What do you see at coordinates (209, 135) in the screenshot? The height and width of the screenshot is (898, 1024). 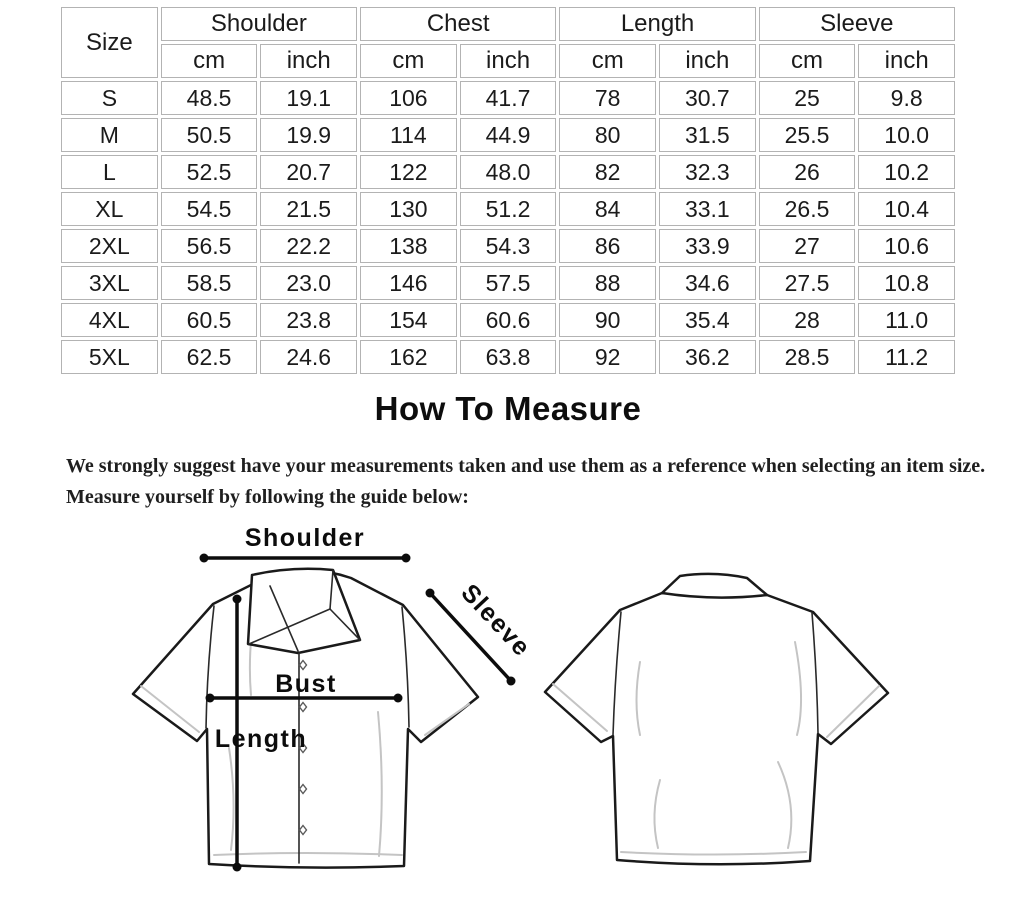 I see `size-value-cell: 50.5` at bounding box center [209, 135].